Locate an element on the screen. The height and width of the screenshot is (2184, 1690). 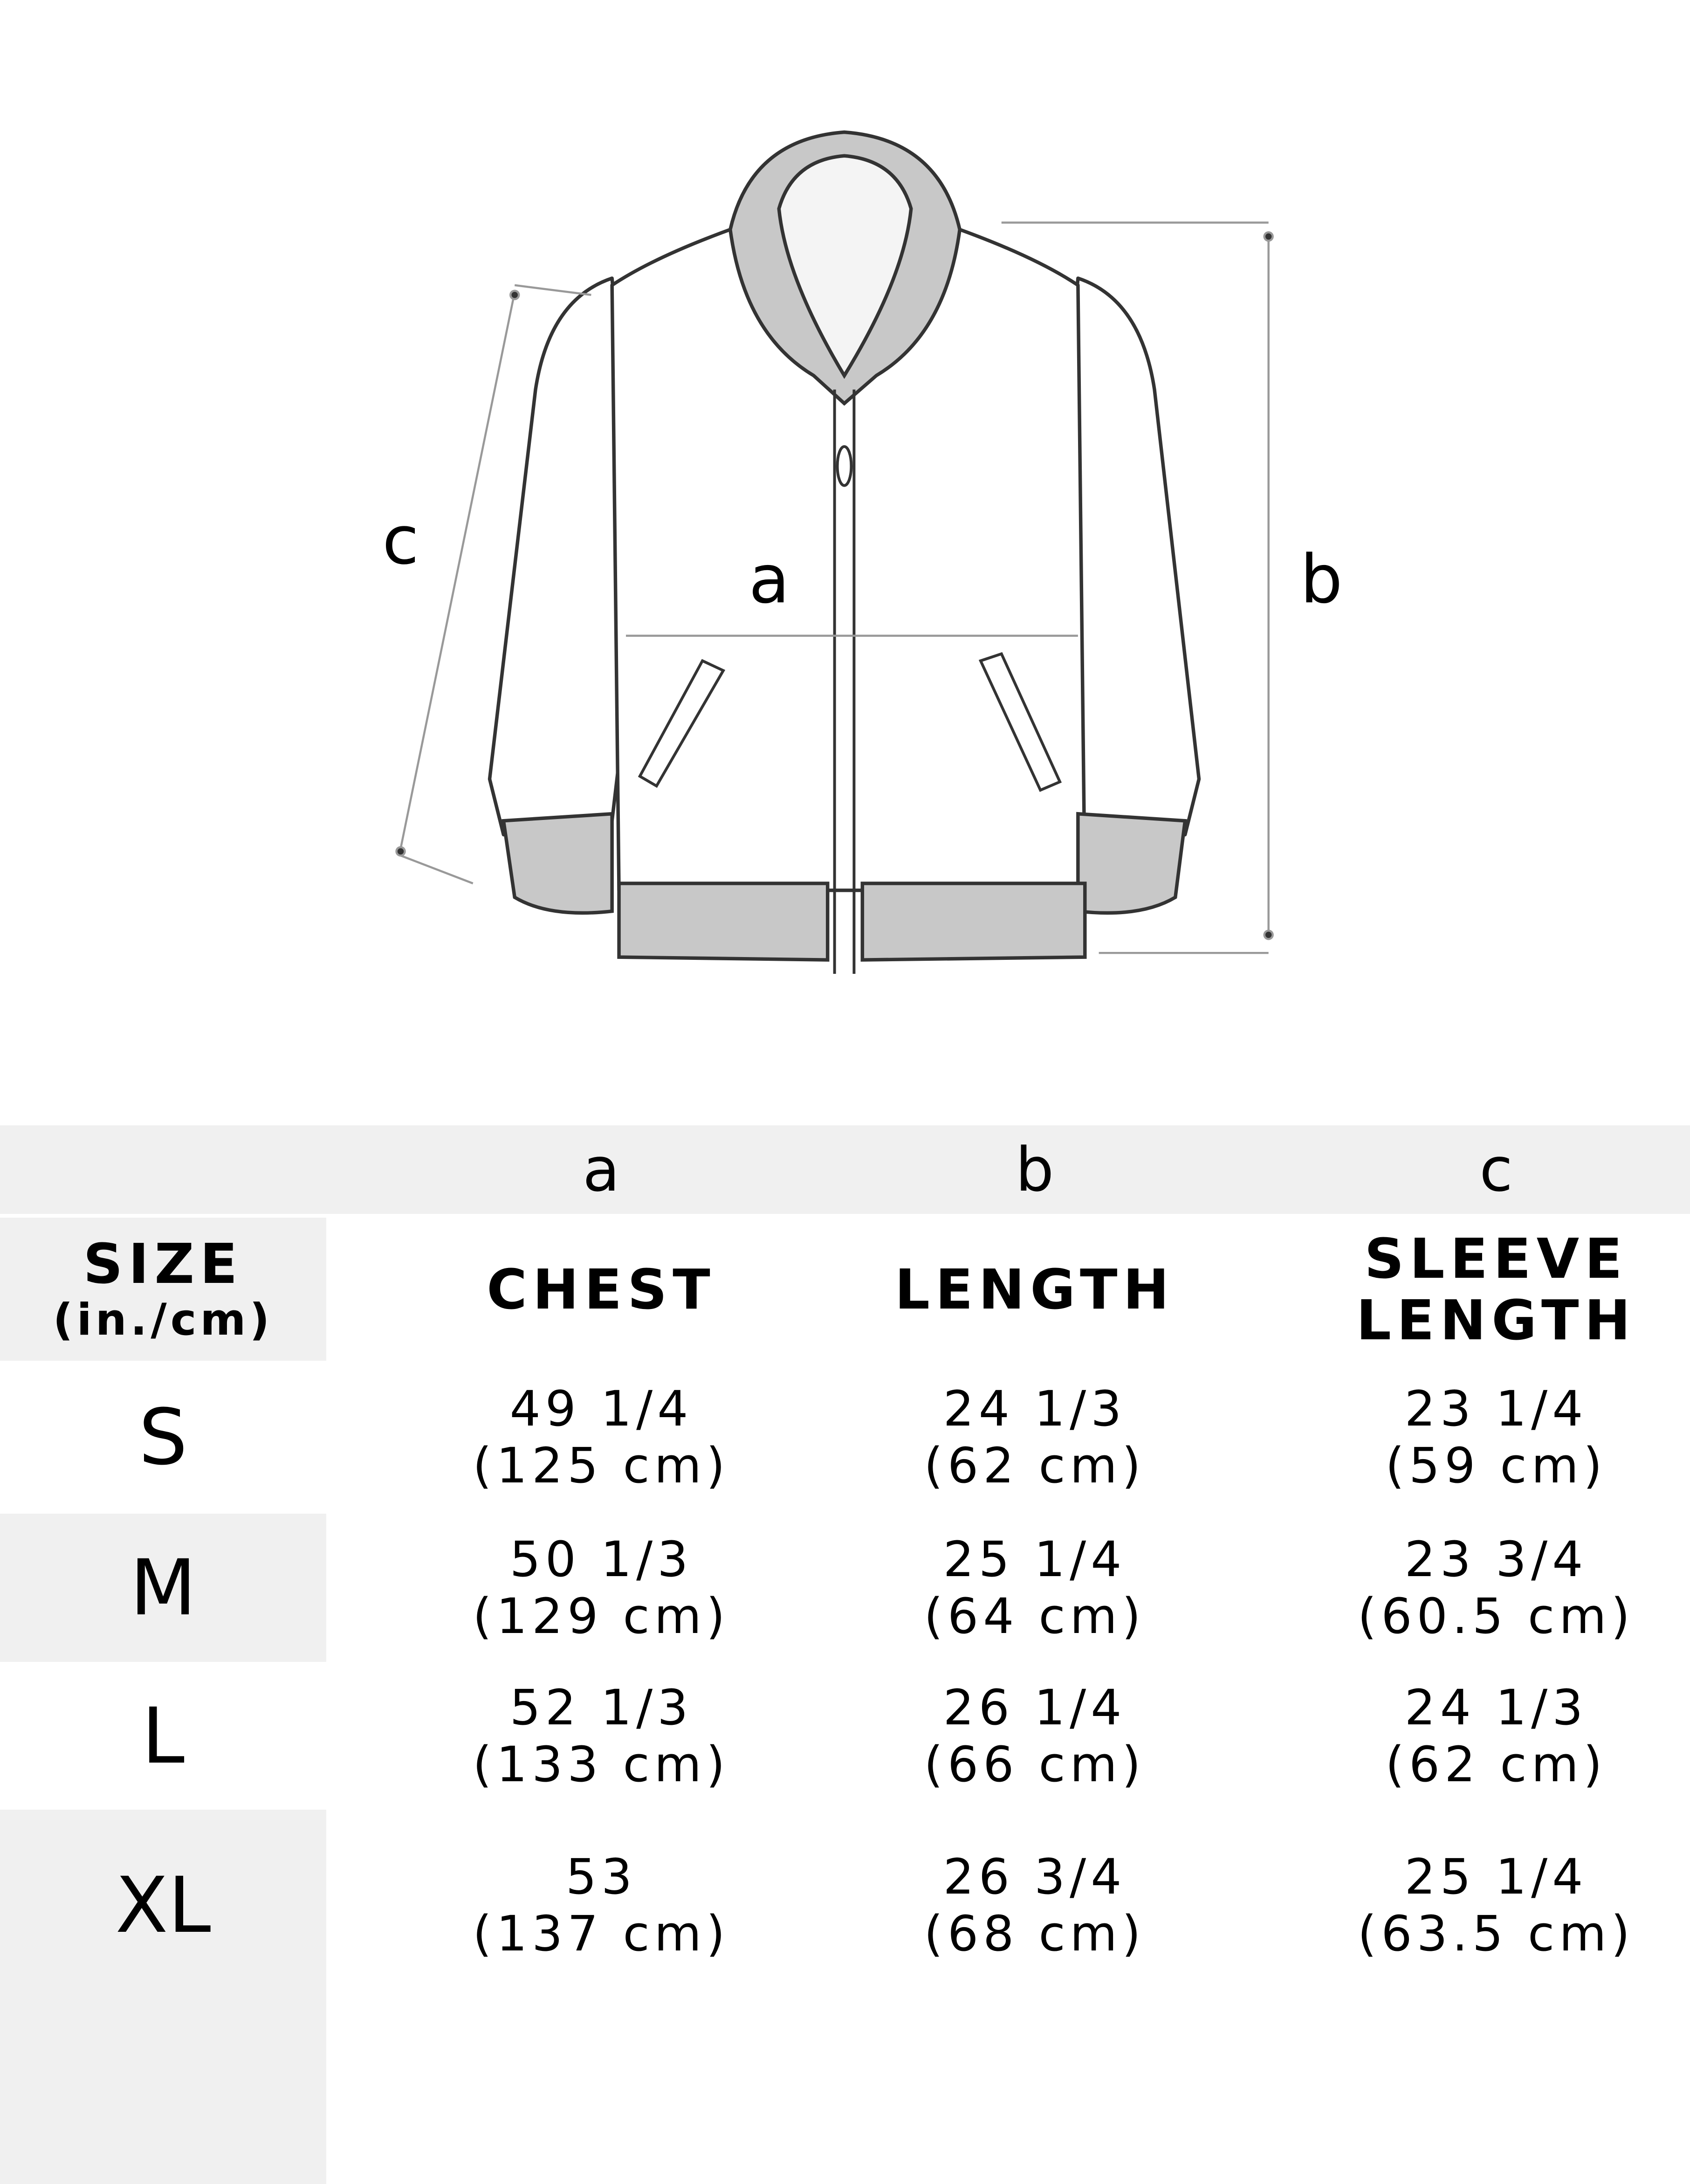
sleeve-length-header: SLEEVE LENGTH is located at coordinates (1496, 1289).